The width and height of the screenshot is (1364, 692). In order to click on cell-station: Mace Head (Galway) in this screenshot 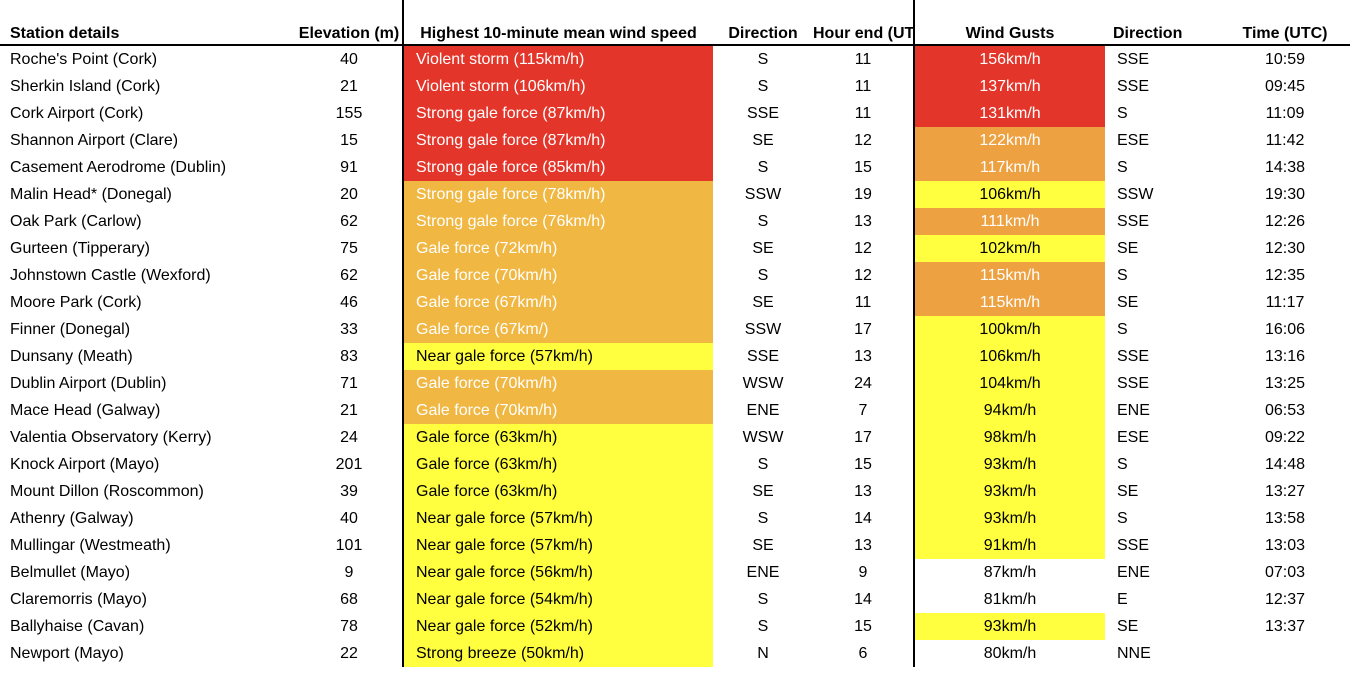, I will do `click(85, 410)`.